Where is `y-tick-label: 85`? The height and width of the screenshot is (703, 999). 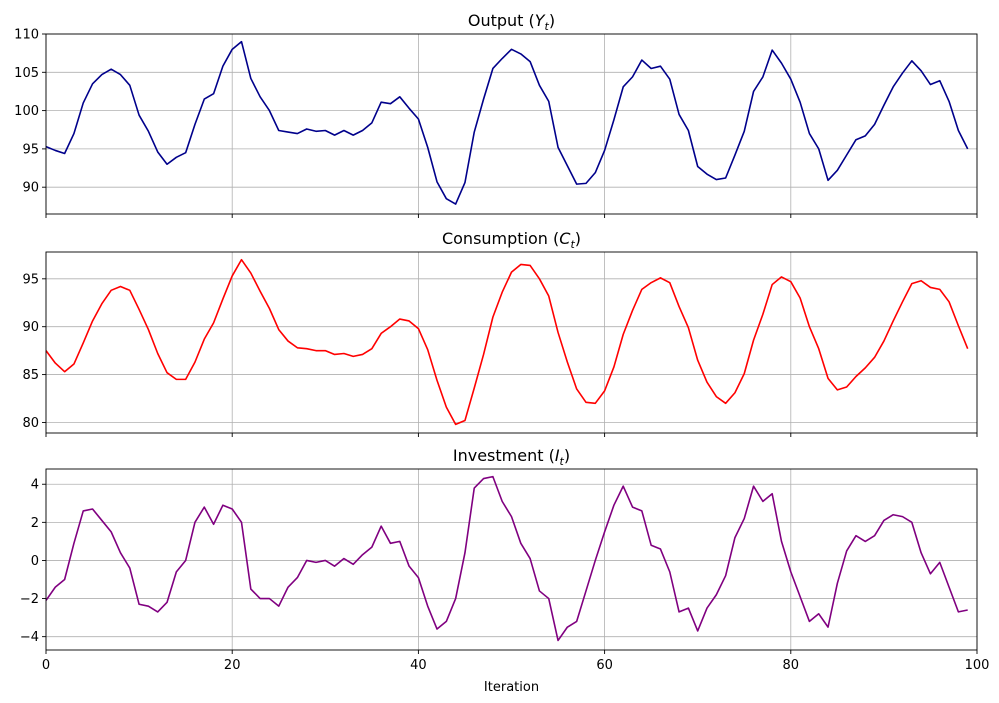 y-tick-label: 85 is located at coordinates (30, 375).